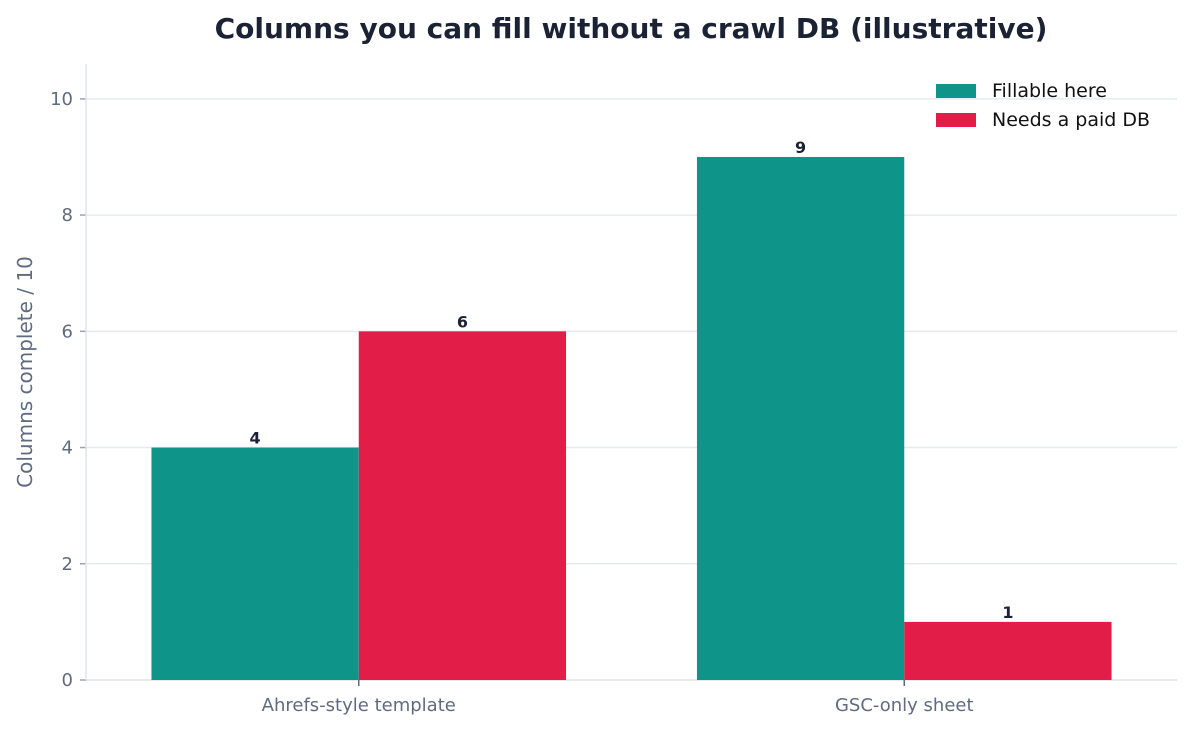 The image size is (1193, 735). I want to click on x-tick-label-0: Ahrefs-style template, so click(359, 705).